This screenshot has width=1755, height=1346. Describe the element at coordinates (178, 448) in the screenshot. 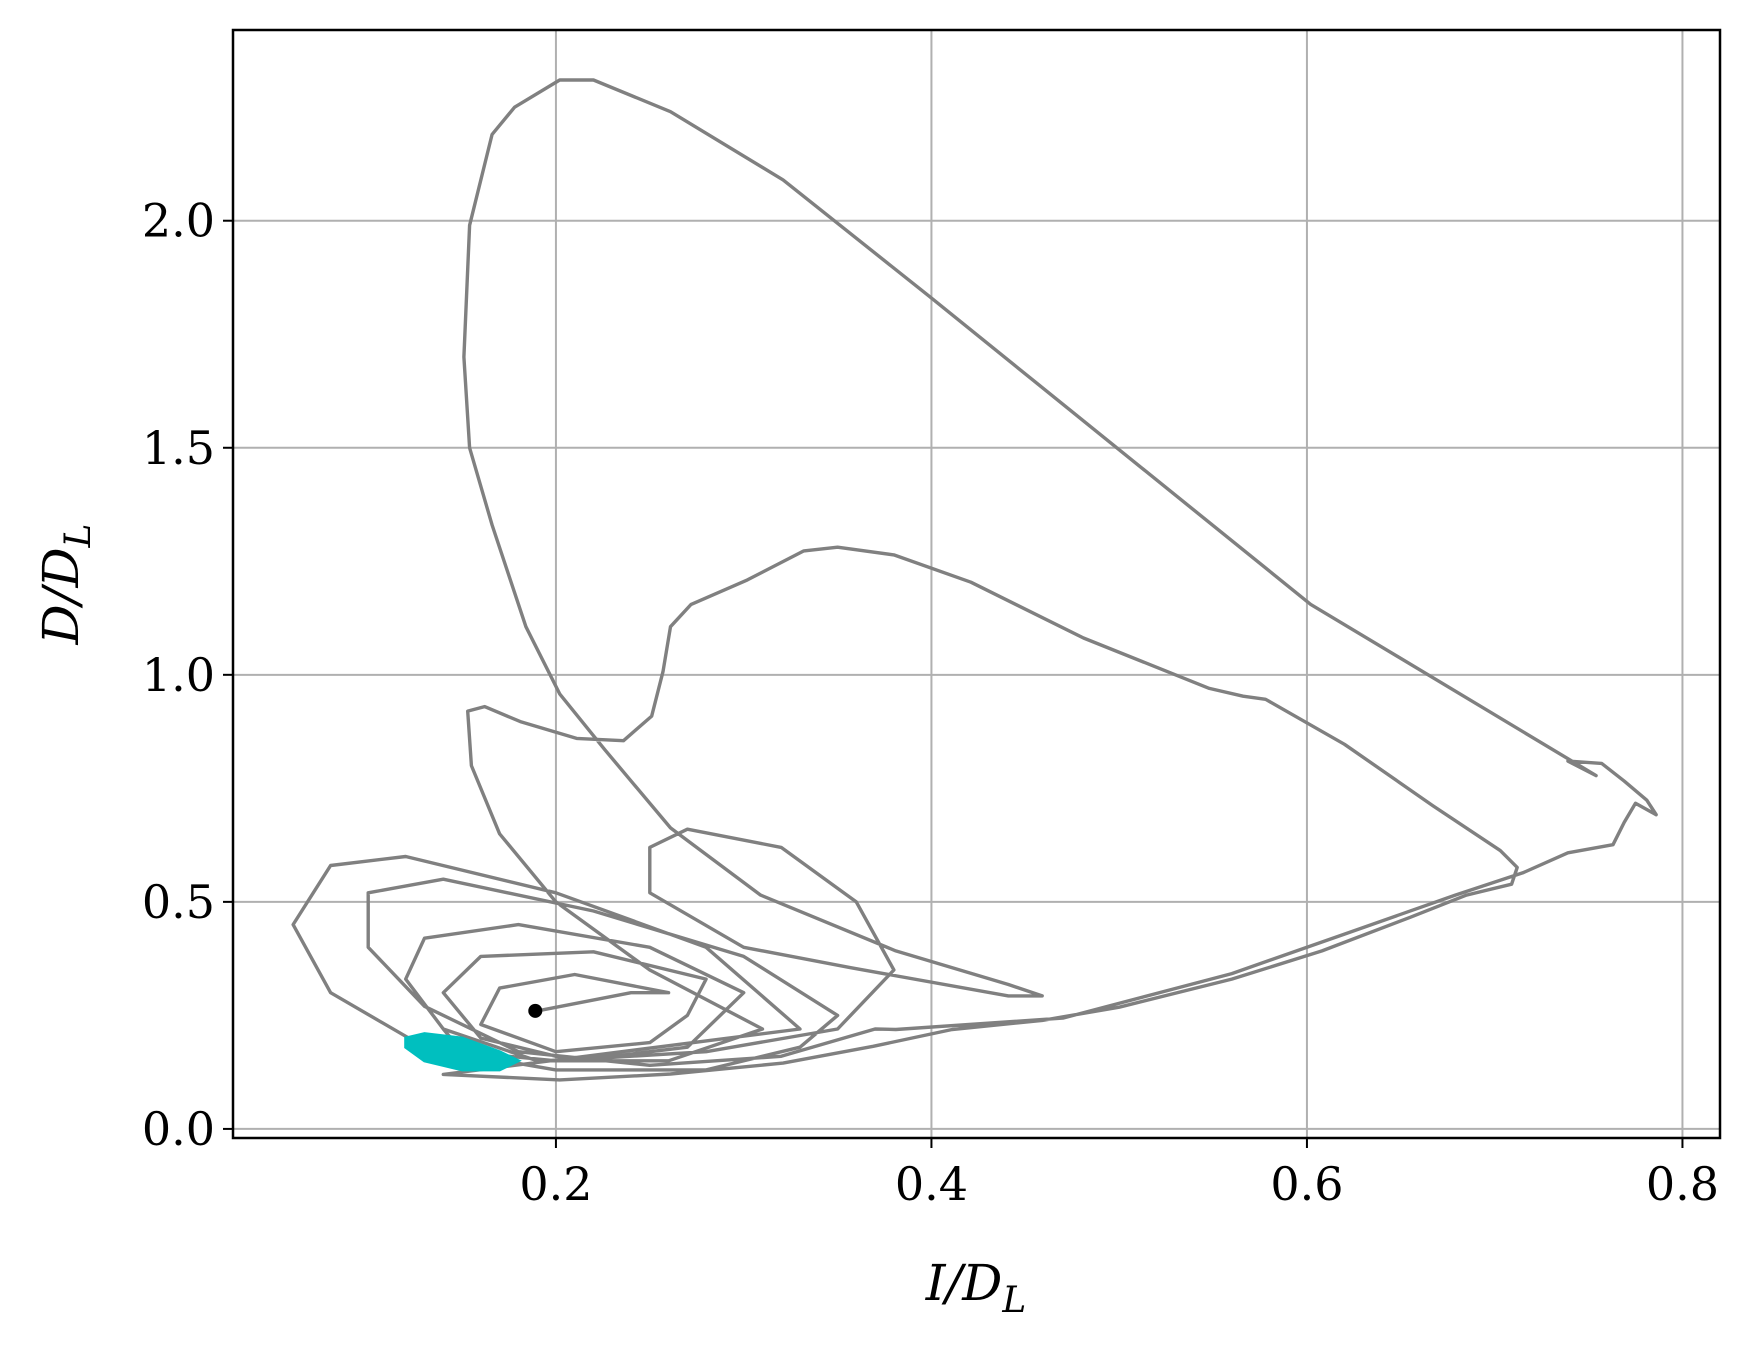

I see `y-tick-label: 1.5` at that location.